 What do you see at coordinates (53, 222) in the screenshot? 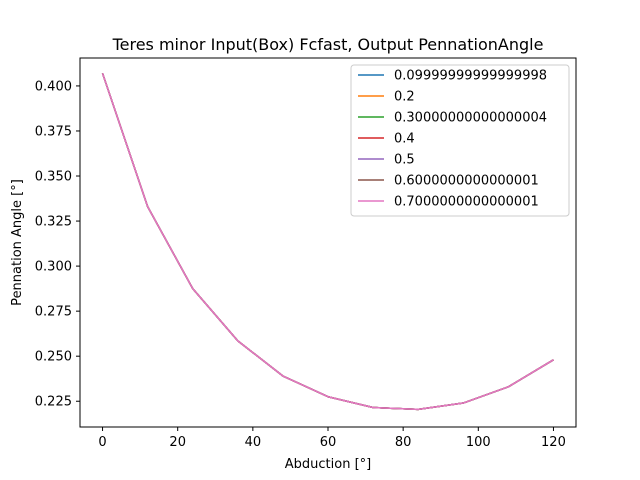
I see `y-tick-label: 0.325` at bounding box center [53, 222].